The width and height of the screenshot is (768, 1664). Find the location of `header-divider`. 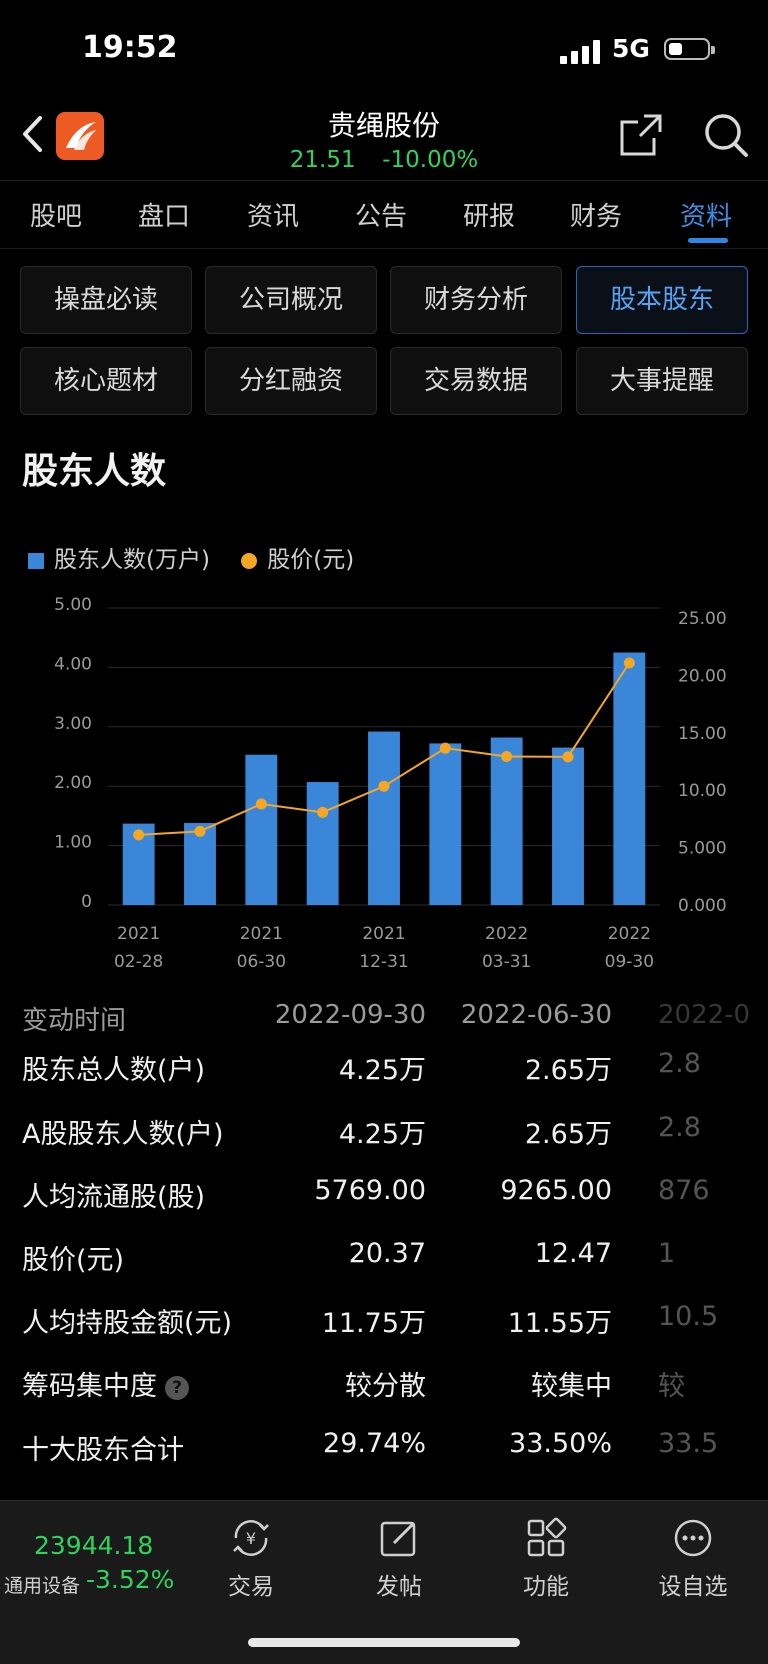

header-divider is located at coordinates (384, 180).